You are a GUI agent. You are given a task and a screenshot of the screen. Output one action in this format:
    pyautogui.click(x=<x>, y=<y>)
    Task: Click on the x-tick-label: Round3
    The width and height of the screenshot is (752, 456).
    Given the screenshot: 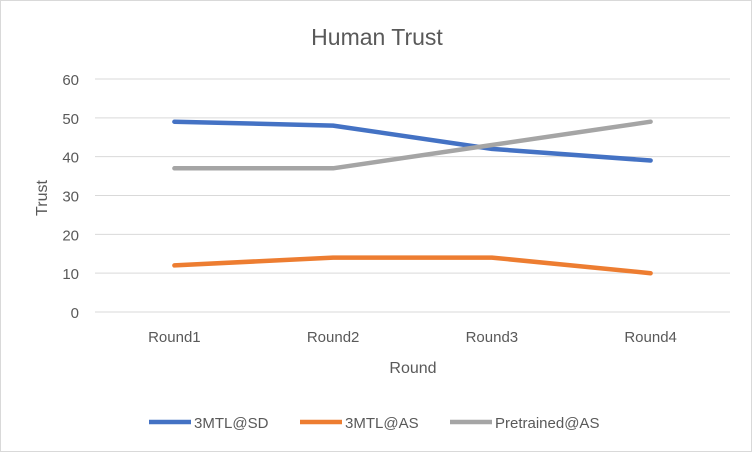 What is the action you would take?
    pyautogui.click(x=492, y=337)
    